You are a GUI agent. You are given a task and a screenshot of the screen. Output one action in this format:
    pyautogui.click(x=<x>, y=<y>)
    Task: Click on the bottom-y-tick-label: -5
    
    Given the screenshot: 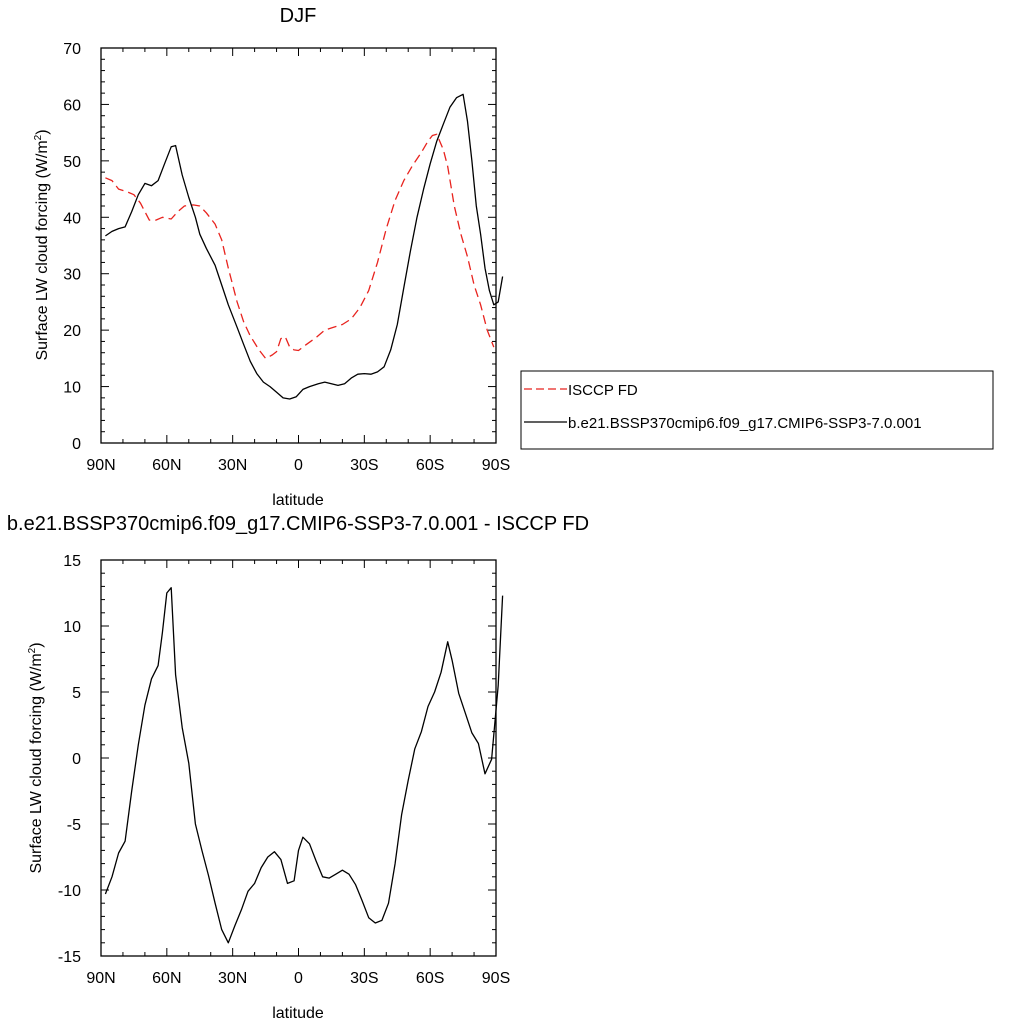 What is the action you would take?
    pyautogui.click(x=74, y=825)
    